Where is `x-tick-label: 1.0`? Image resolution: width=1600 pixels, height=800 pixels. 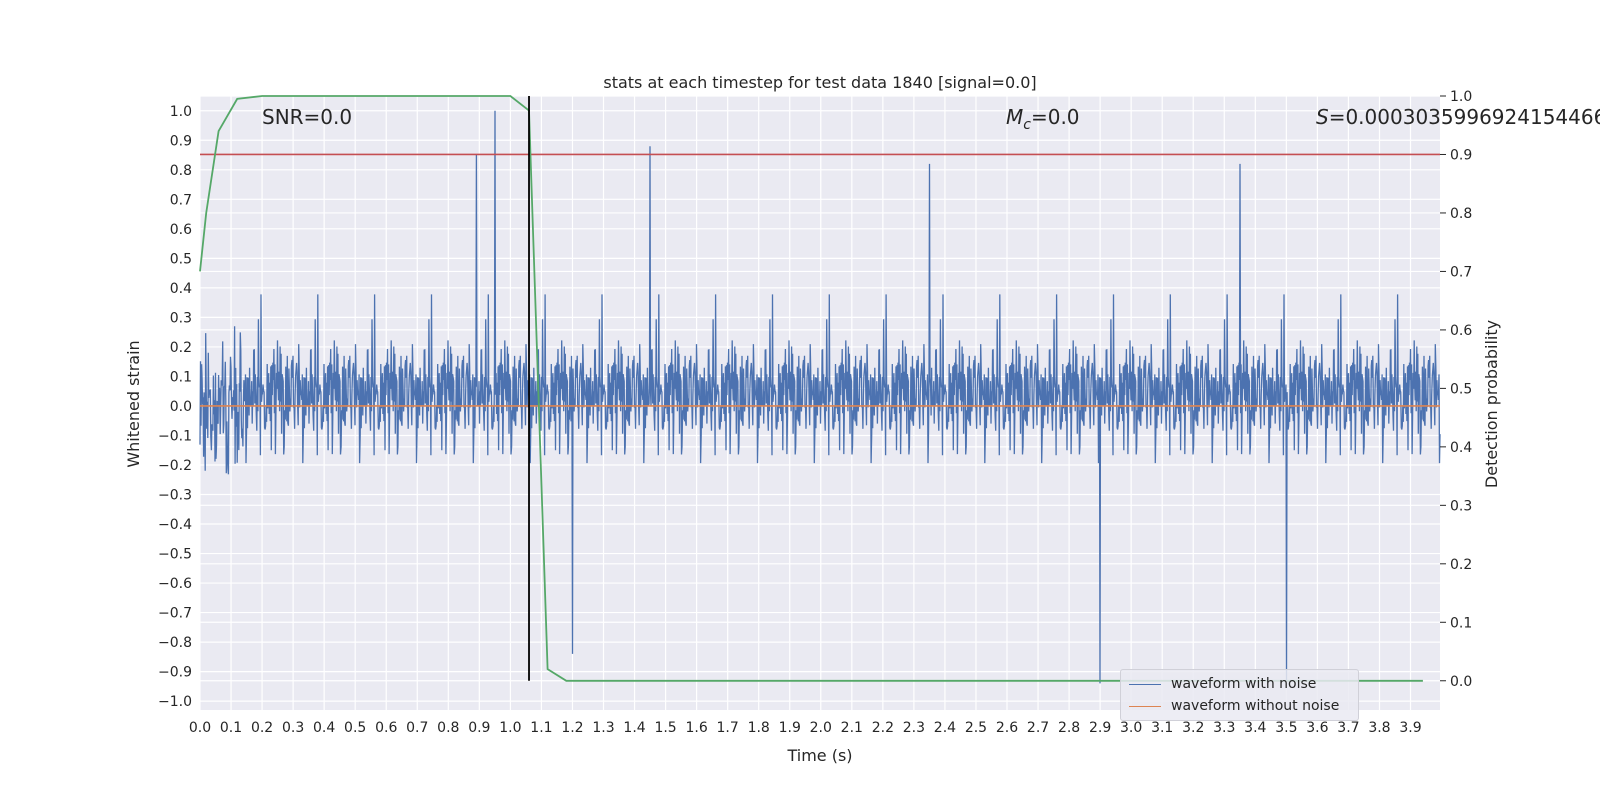 x-tick-label: 1.0 is located at coordinates (510, 728).